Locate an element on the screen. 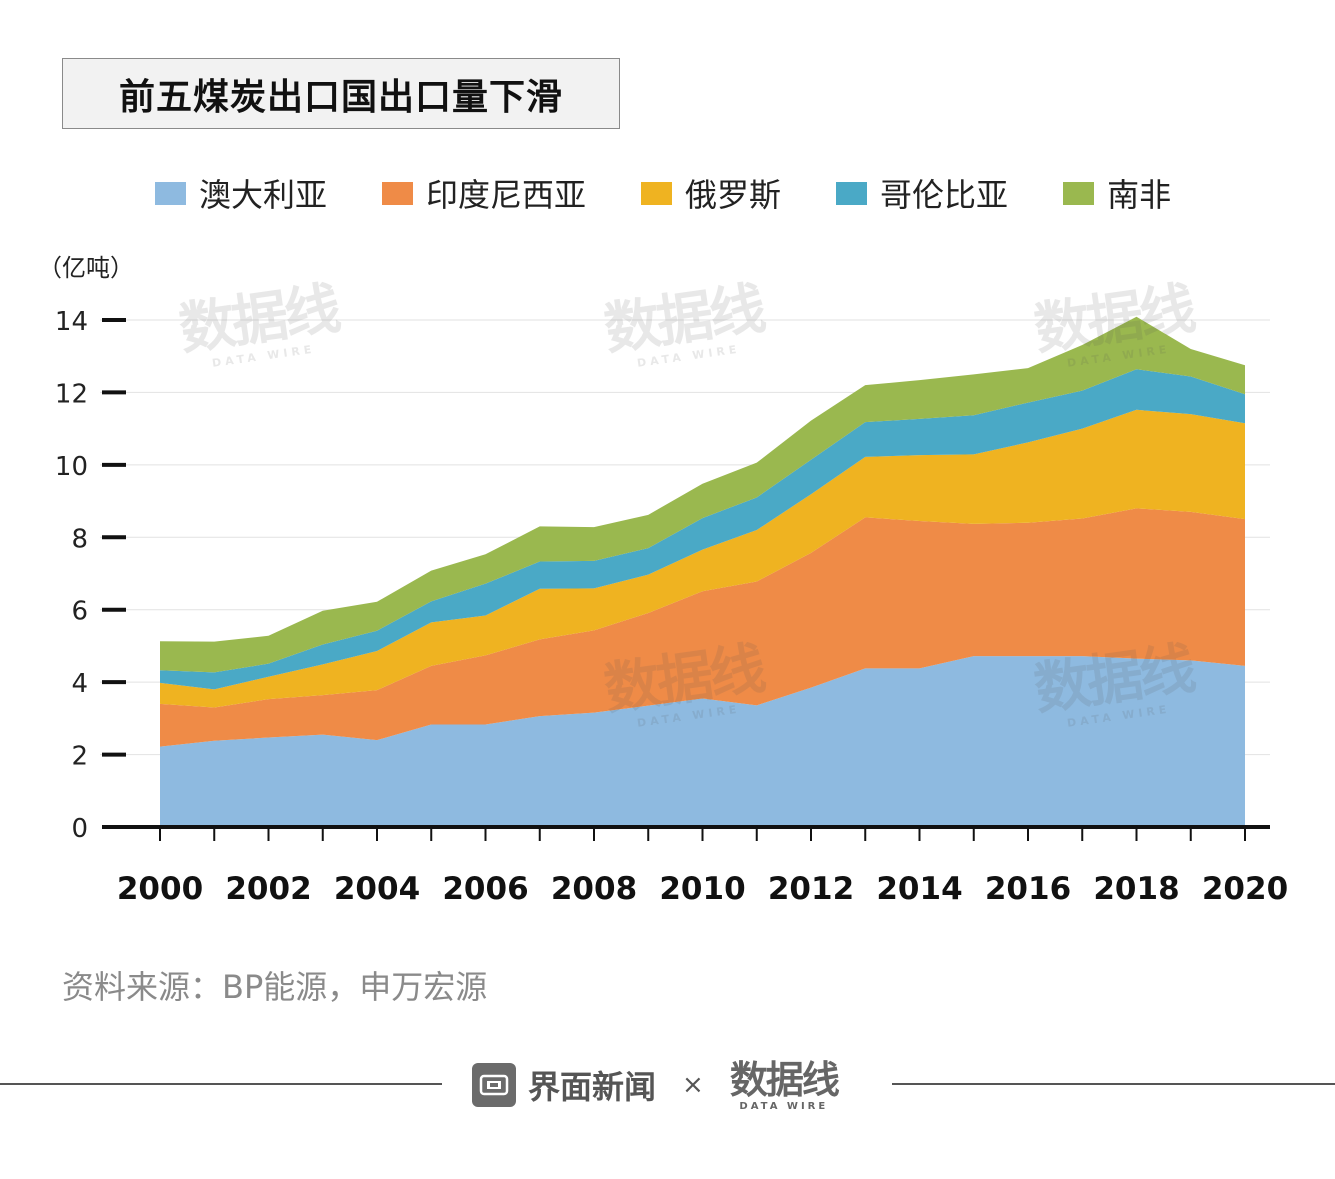  x-tick-label: 2016 is located at coordinates (1028, 889).